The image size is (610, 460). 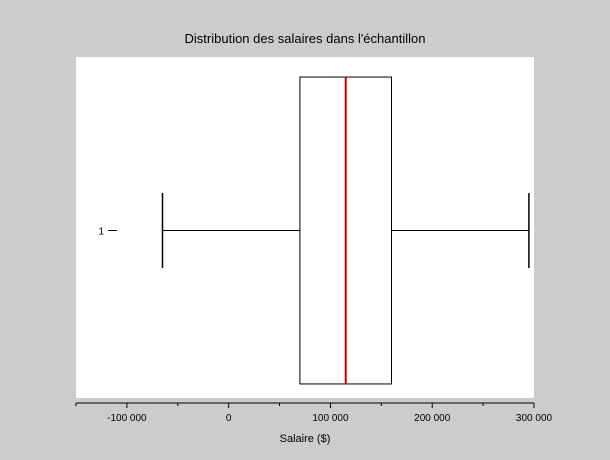 What do you see at coordinates (305, 439) in the screenshot?
I see `x-axis-label: Salaire ($)` at bounding box center [305, 439].